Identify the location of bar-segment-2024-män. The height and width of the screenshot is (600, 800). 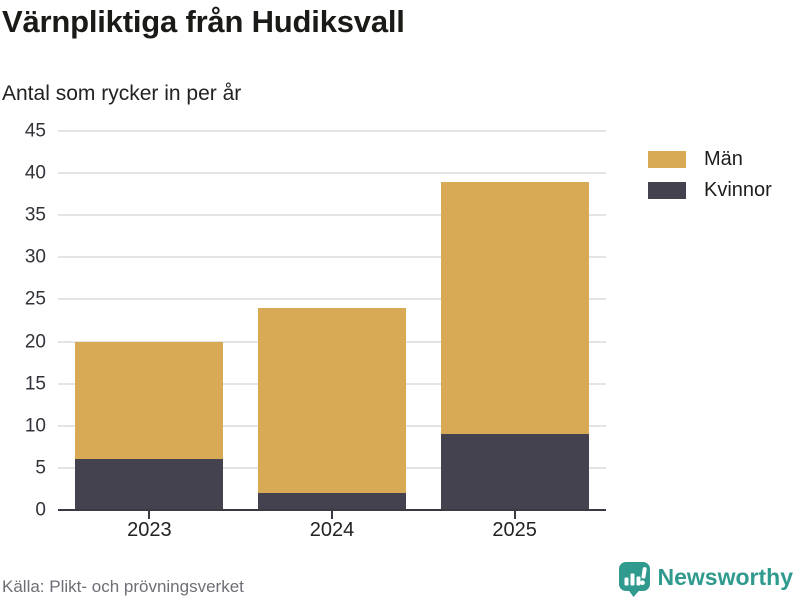
(332, 400).